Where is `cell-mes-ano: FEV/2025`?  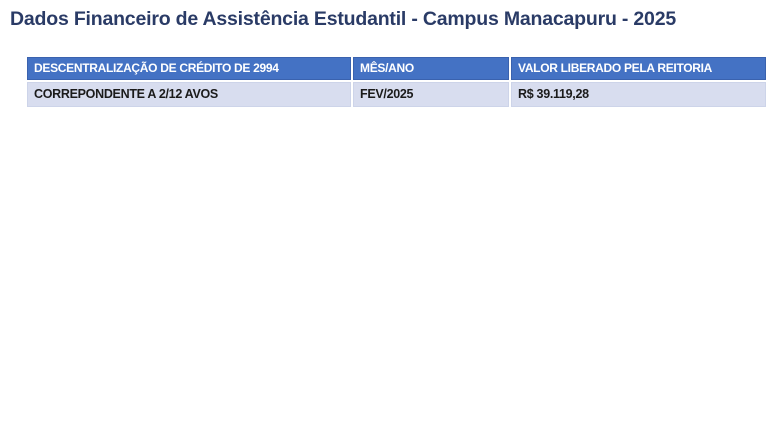
cell-mes-ano: FEV/2025 is located at coordinates (431, 94).